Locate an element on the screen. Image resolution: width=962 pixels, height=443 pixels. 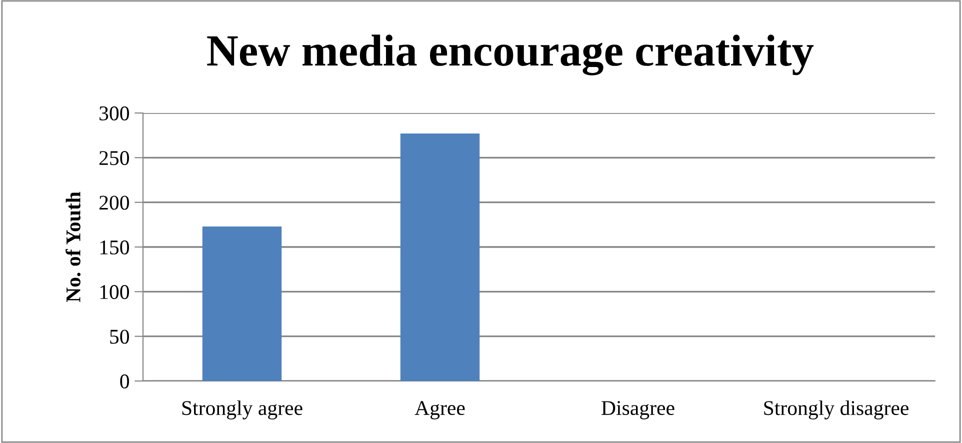
x-tick-label: Strongly disagree is located at coordinates (836, 410).